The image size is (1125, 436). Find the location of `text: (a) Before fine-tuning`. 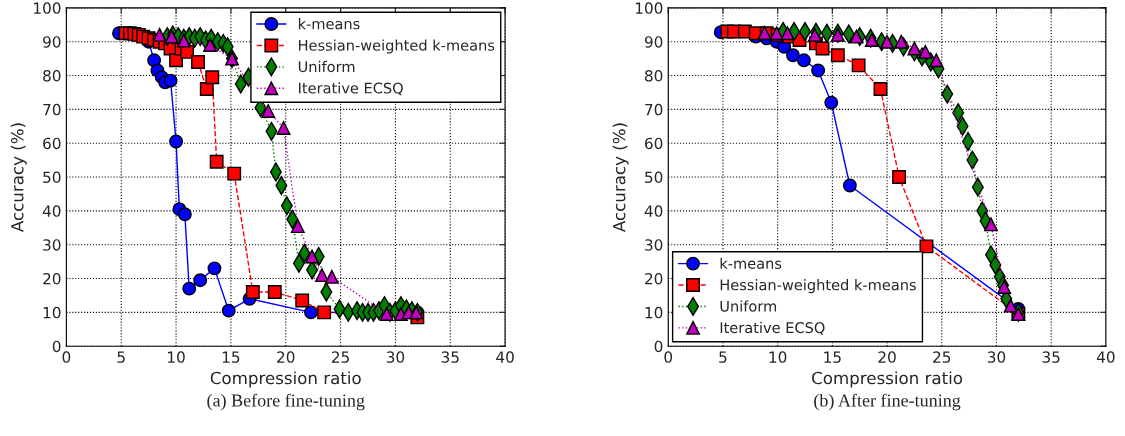

text: (a) Before fine-tuning is located at coordinates (286, 402).